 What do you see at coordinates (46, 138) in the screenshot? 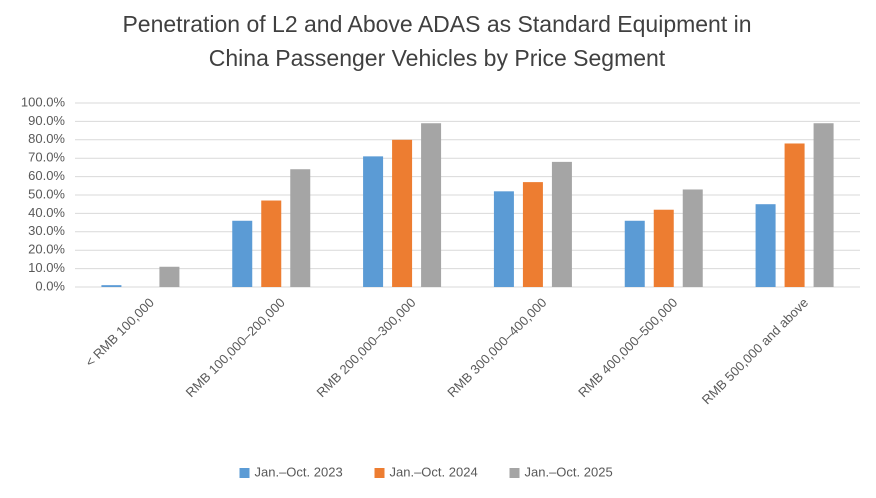
I see `y-tick-label: 80.0%` at bounding box center [46, 138].